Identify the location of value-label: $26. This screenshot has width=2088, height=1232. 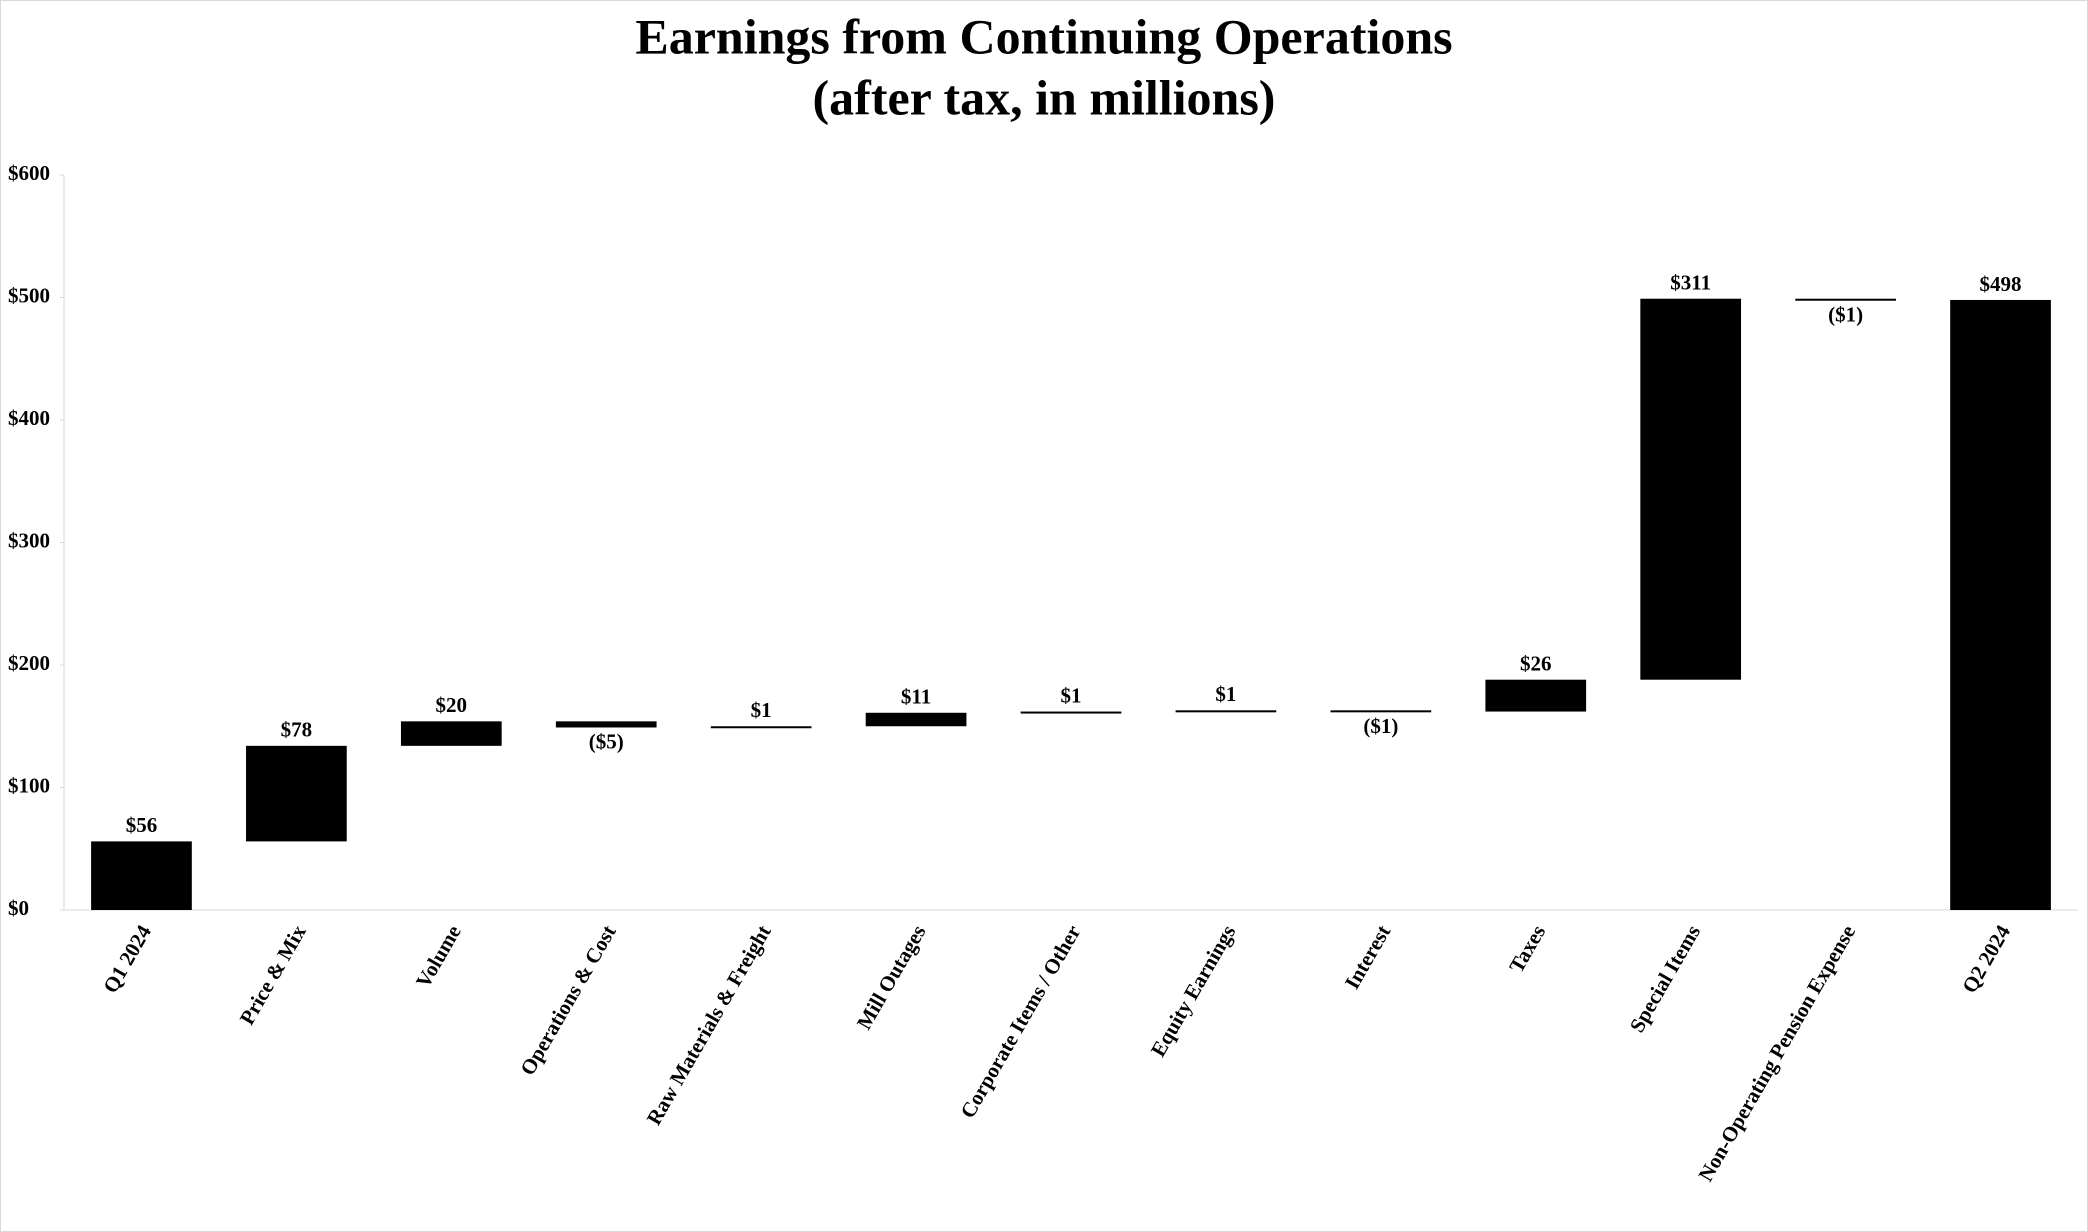
(1536, 664).